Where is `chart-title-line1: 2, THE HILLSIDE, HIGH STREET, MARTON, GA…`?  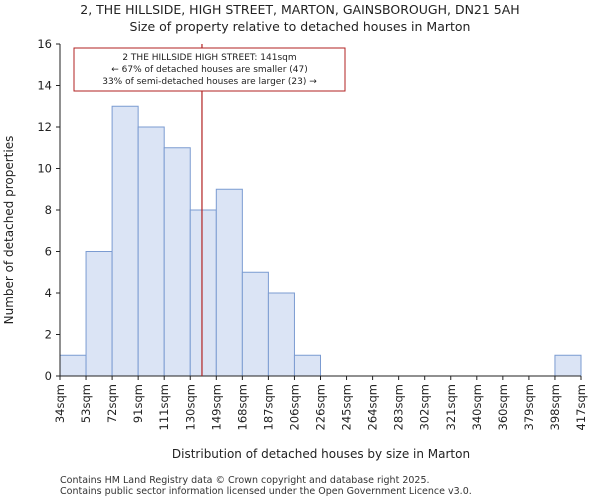 chart-title-line1: 2, THE HILLSIDE, HIGH STREET, MARTON, GA… is located at coordinates (299, 9).